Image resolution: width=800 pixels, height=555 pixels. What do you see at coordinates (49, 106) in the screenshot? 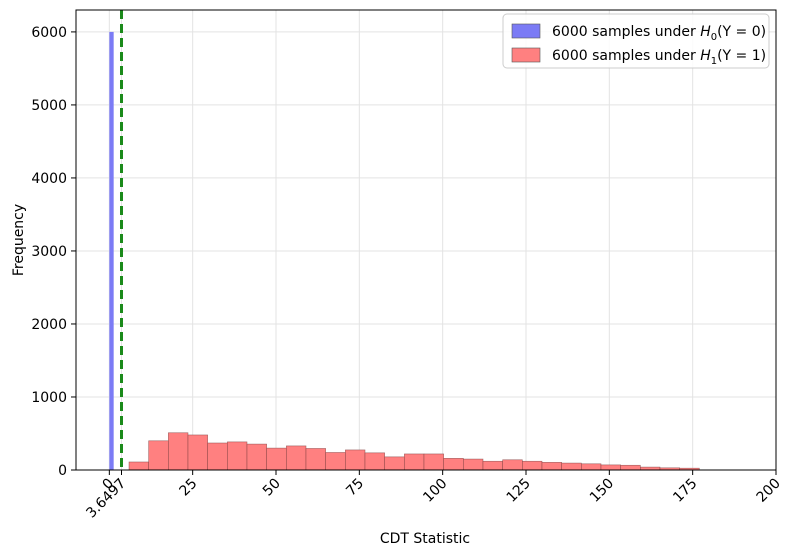
I see `y-tick-label: 5000` at bounding box center [49, 106].